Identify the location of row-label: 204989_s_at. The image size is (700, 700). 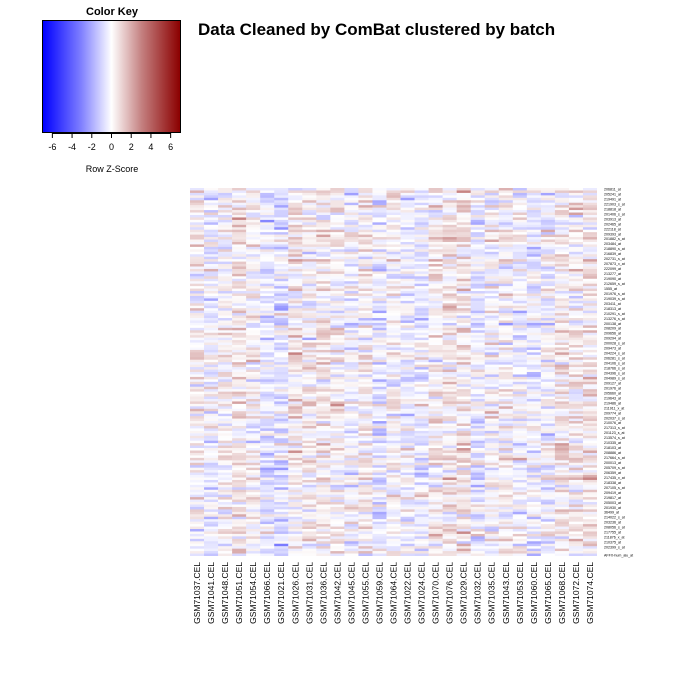
(614, 378).